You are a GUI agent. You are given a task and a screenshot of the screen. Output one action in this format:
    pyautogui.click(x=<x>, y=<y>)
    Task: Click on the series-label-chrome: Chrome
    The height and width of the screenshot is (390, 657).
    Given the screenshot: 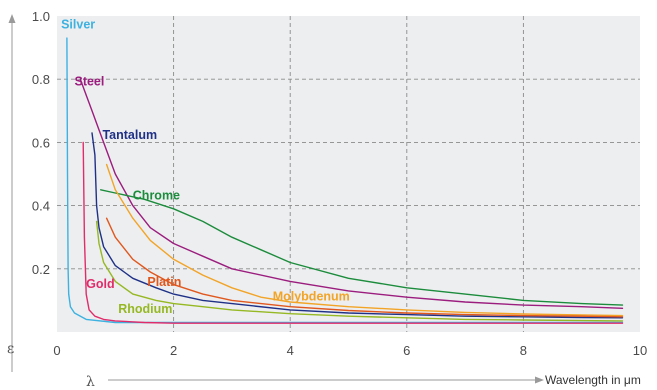 What is the action you would take?
    pyautogui.click(x=156, y=195)
    